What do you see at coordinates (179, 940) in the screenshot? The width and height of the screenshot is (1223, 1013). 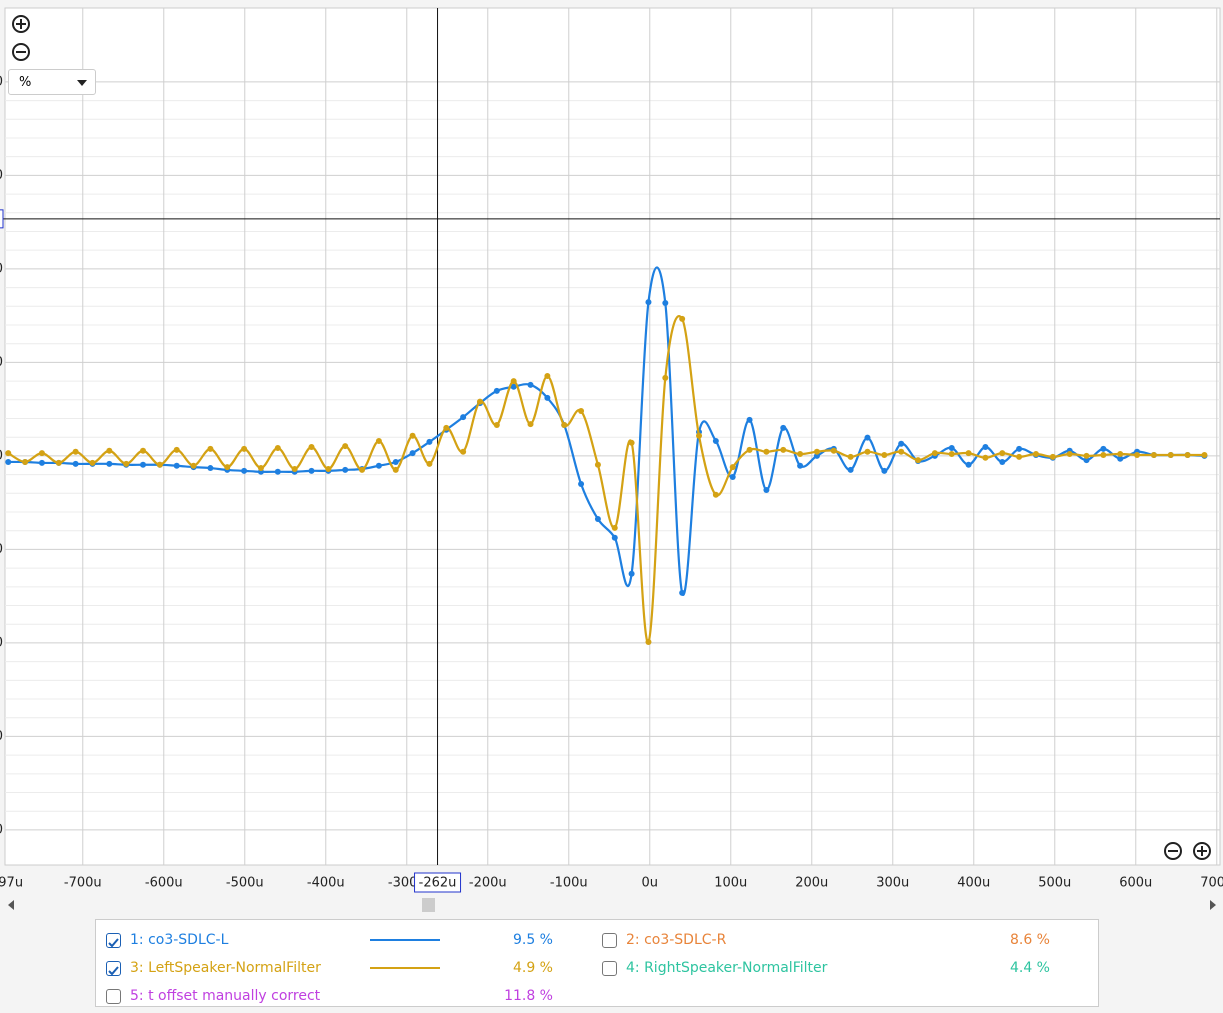 I see `legend-label: 1: co3-SDLC-L` at bounding box center [179, 940].